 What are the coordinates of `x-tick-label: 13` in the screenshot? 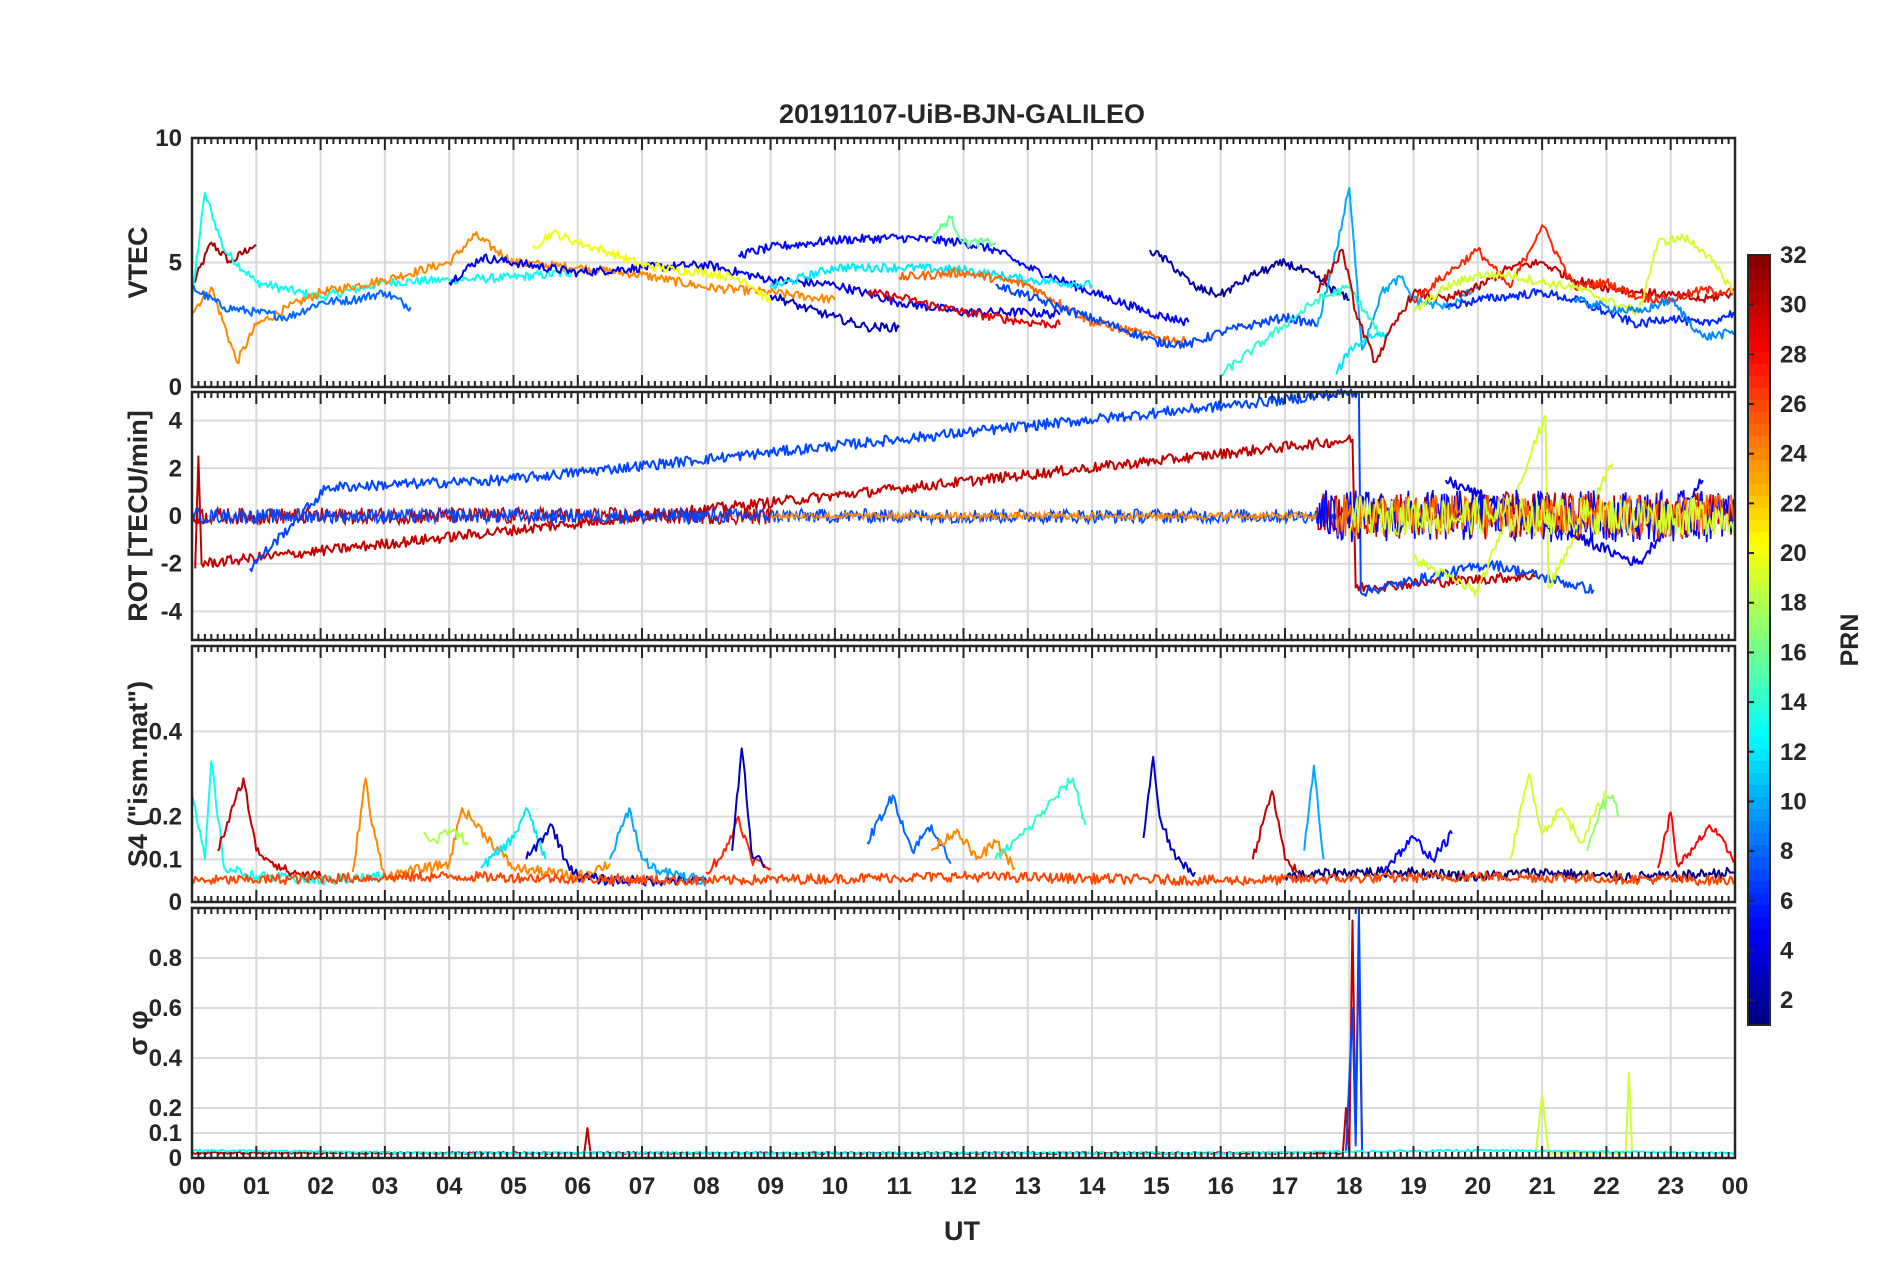 It's located at (1027, 1186).